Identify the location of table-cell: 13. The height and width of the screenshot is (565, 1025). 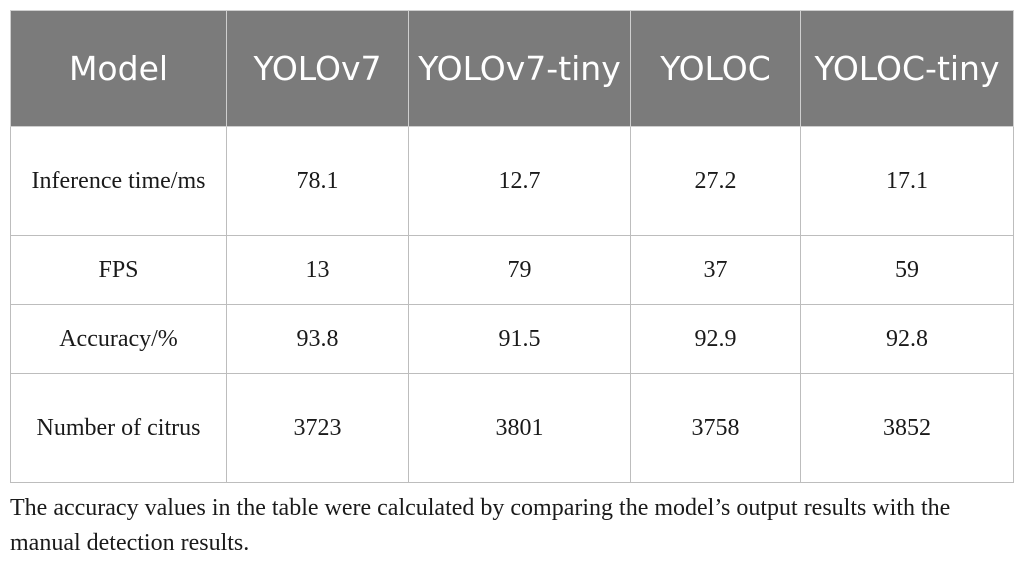
(317, 270).